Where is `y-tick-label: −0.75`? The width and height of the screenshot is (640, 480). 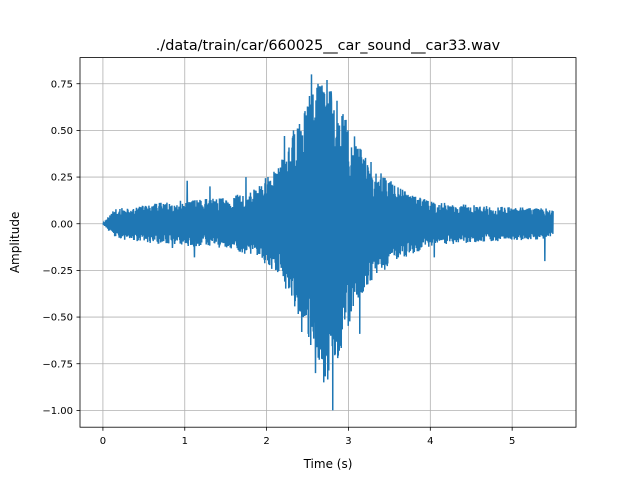 y-tick-label: −0.75 is located at coordinates (57, 364).